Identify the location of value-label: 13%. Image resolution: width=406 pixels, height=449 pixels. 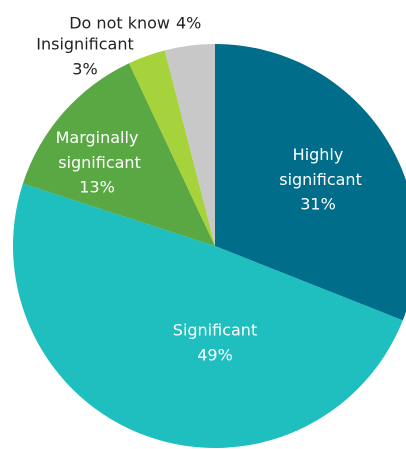
(97, 187).